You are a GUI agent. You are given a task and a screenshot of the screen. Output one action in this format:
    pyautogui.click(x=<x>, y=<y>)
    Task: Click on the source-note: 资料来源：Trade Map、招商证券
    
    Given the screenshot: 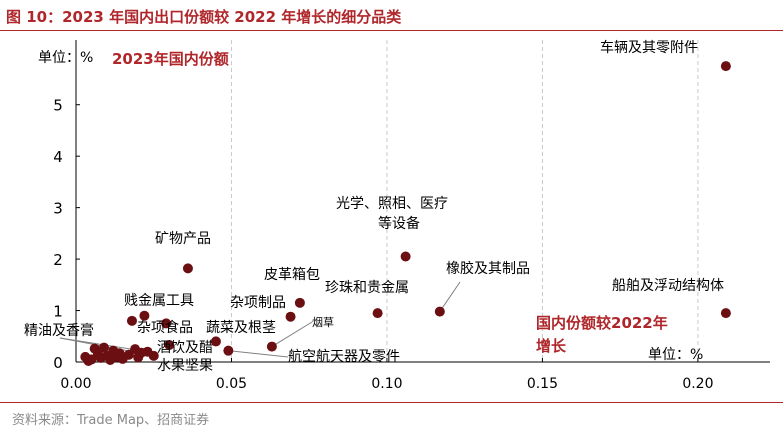 What is the action you would take?
    pyautogui.click(x=111, y=420)
    